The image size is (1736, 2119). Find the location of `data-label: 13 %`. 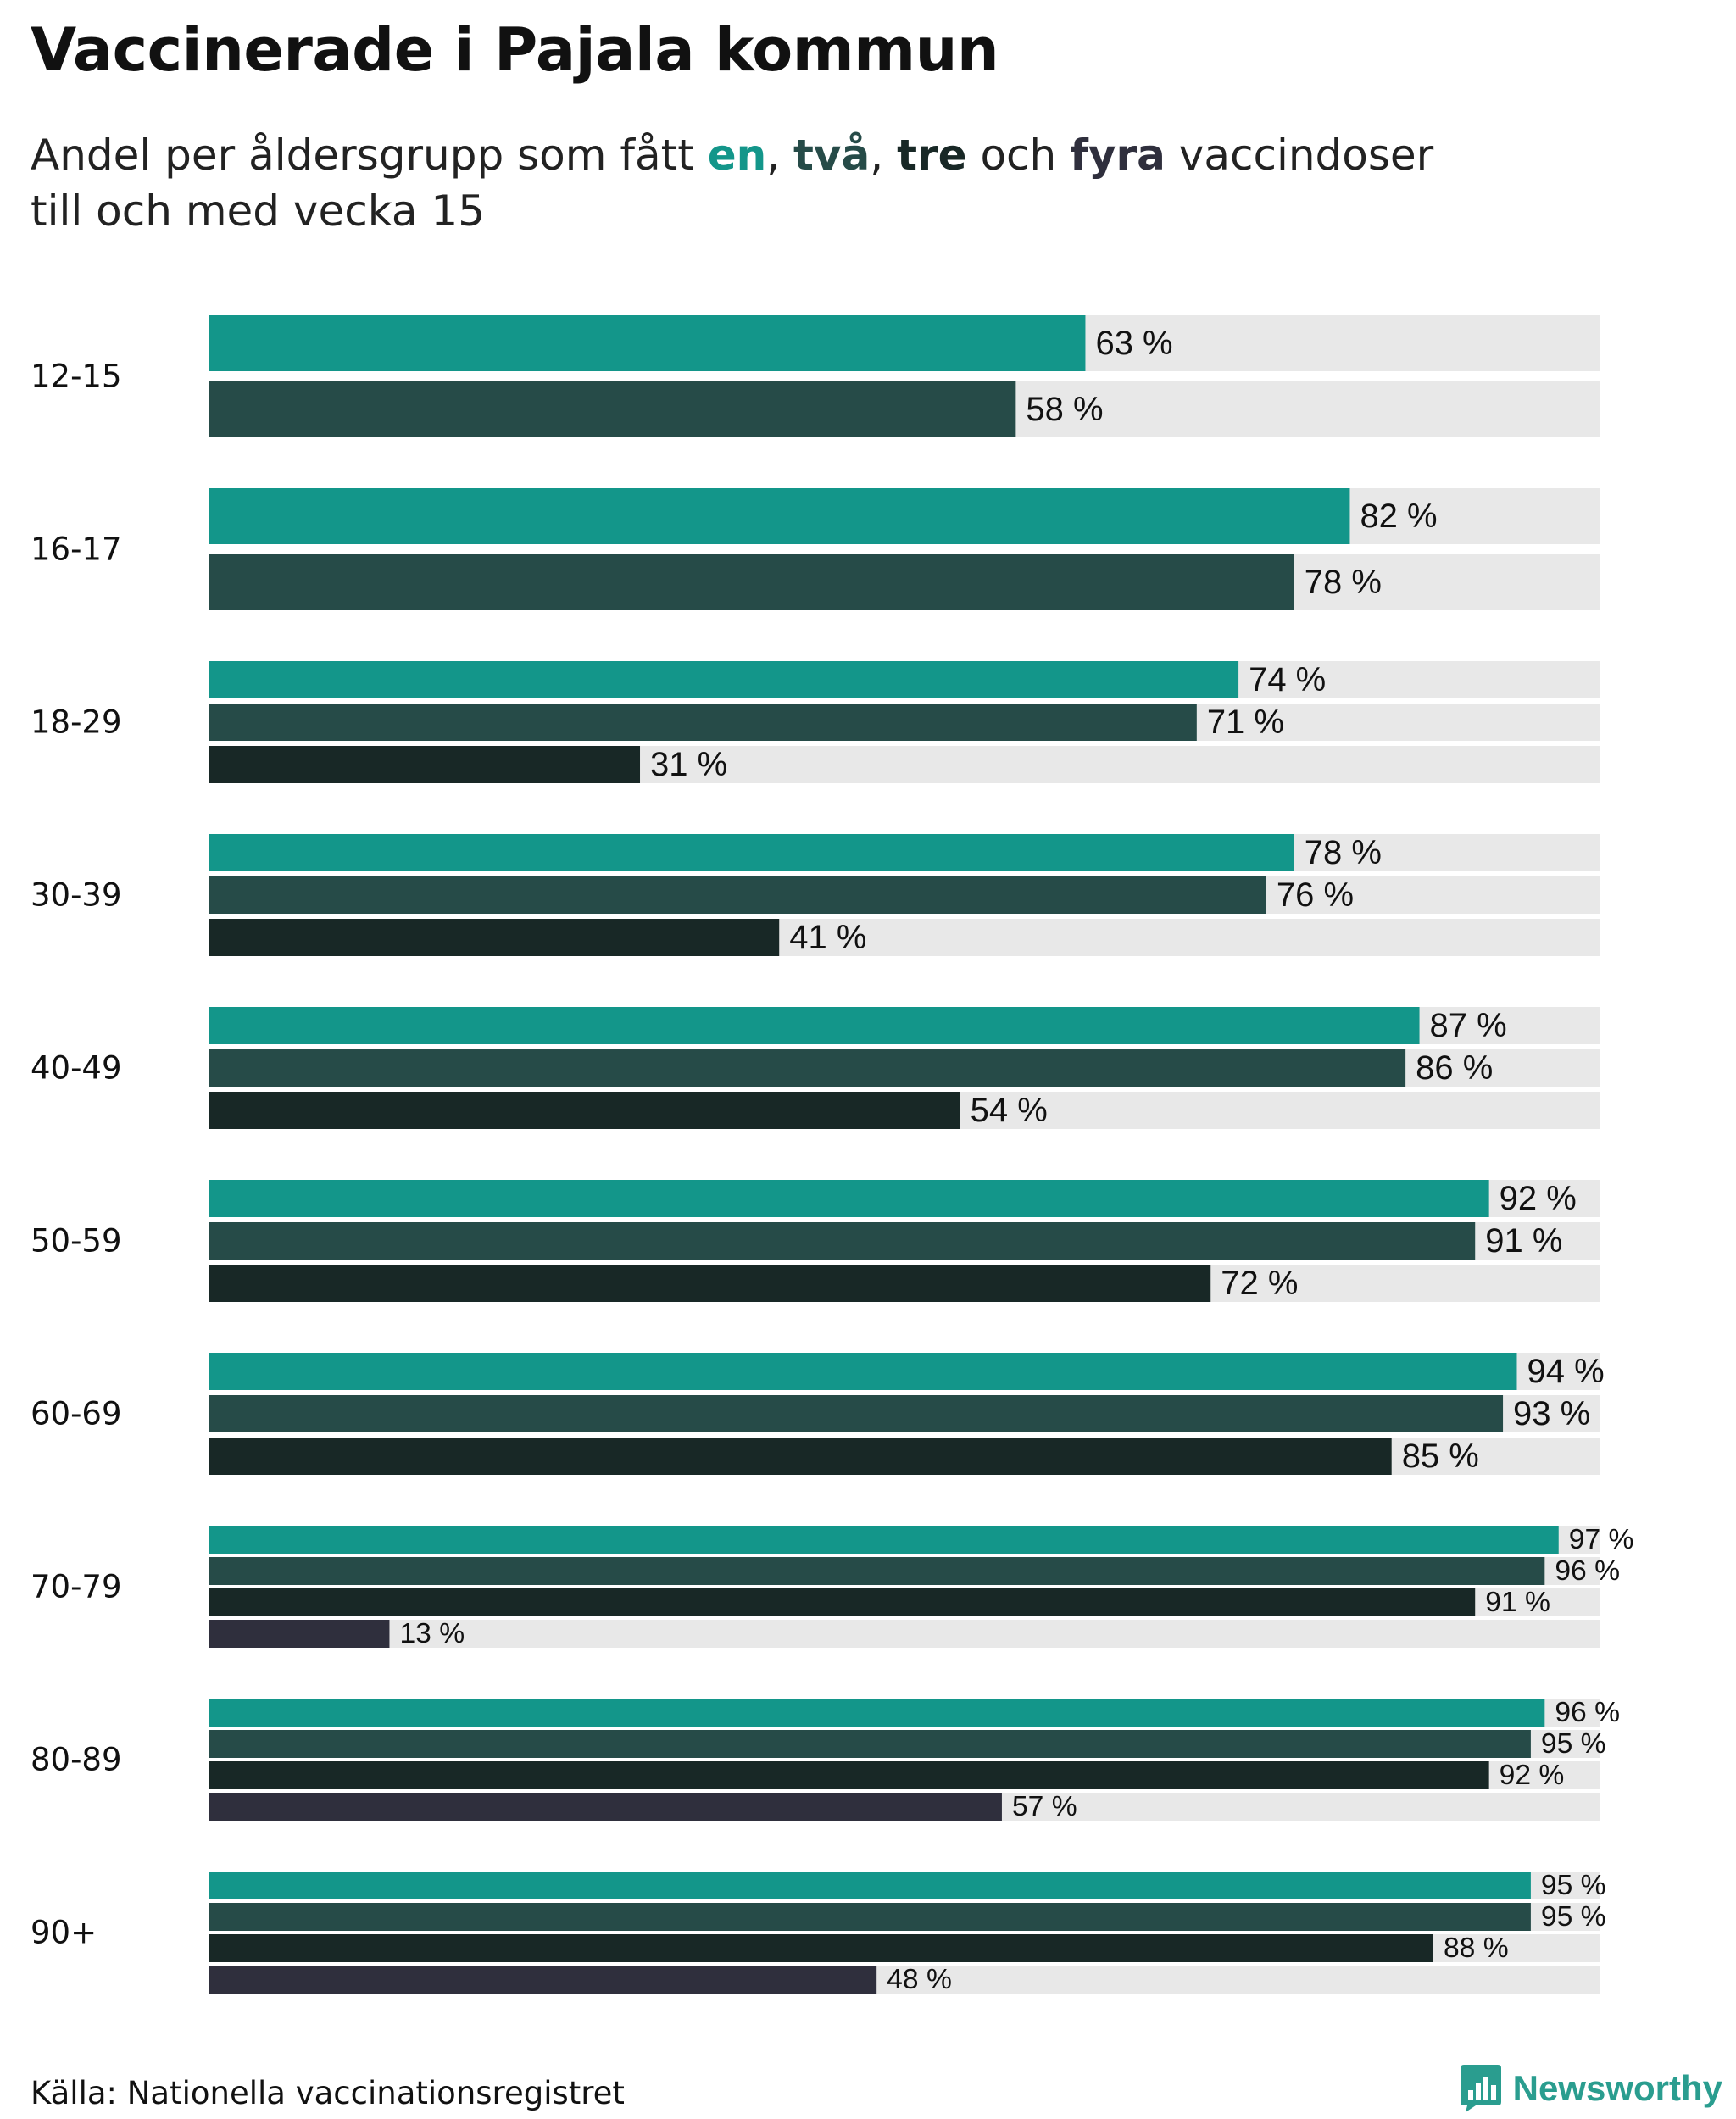

data-label: 13 % is located at coordinates (432, 1634).